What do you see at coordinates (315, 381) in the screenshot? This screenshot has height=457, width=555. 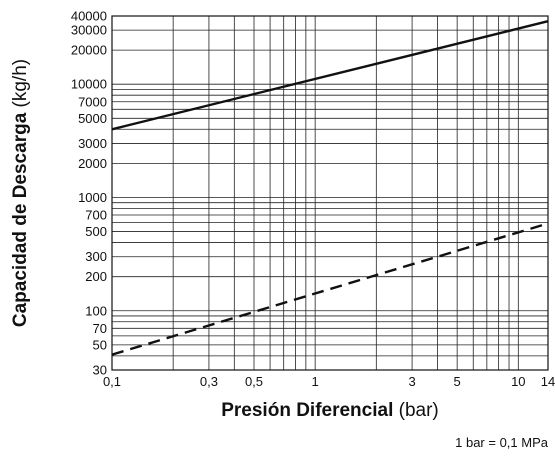 I see `x-tick-label: 1` at bounding box center [315, 381].